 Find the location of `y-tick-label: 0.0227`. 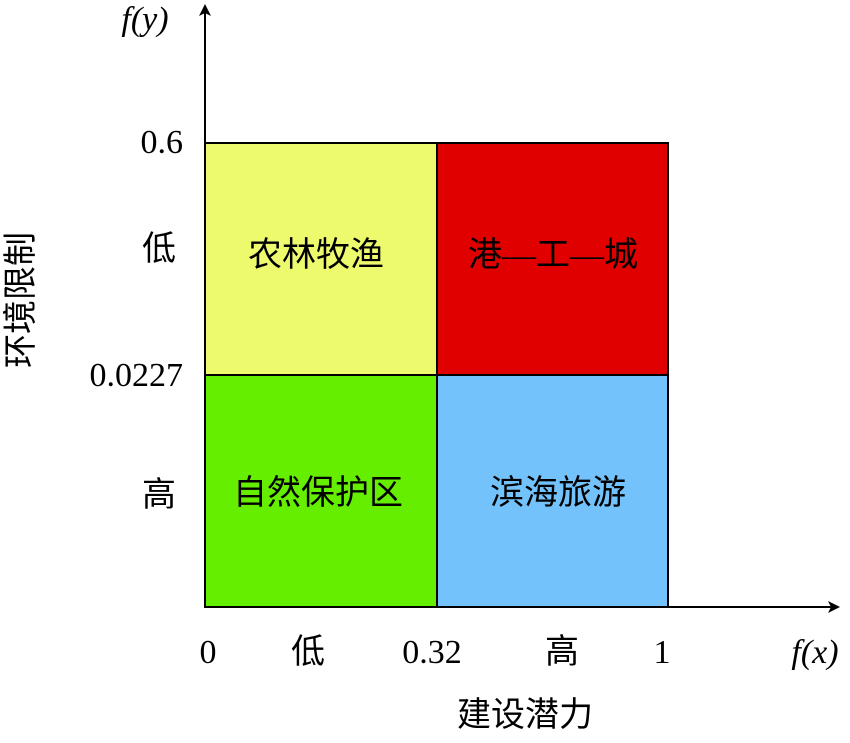

y-tick-label: 0.0227 is located at coordinates (137, 375).